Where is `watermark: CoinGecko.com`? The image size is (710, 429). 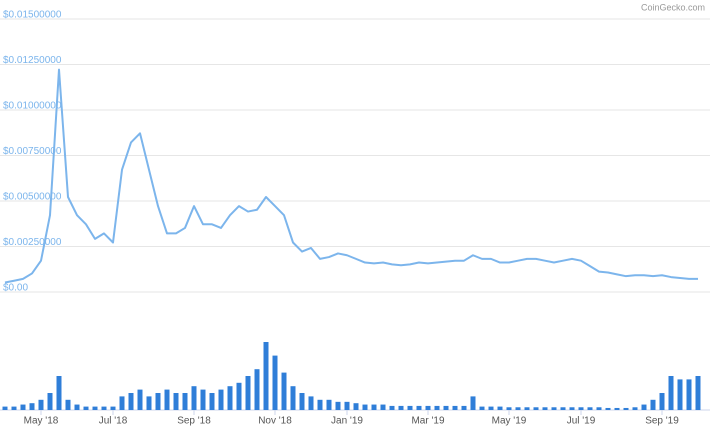
watermark: CoinGecko.com is located at coordinates (673, 7).